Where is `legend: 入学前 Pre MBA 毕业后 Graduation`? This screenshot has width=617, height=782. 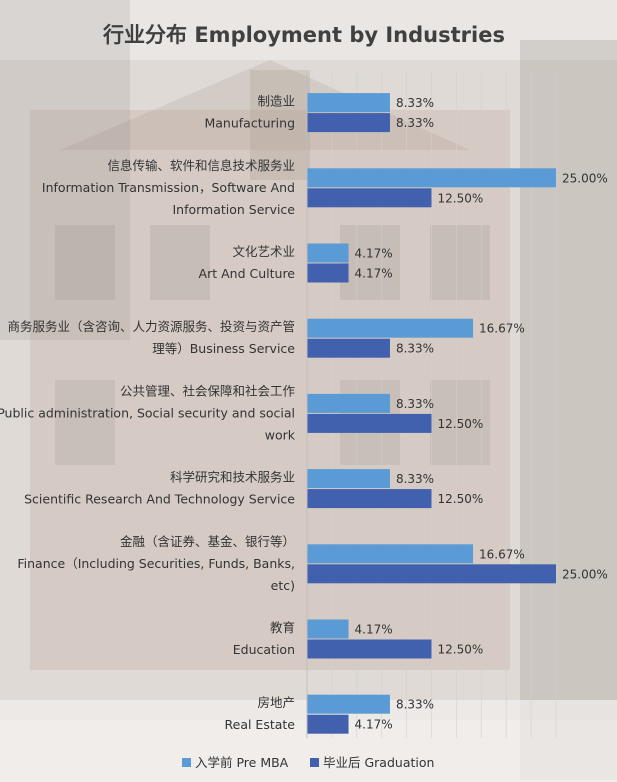 legend: 入学前 Pre MBA 毕业后 Graduation is located at coordinates (308, 762).